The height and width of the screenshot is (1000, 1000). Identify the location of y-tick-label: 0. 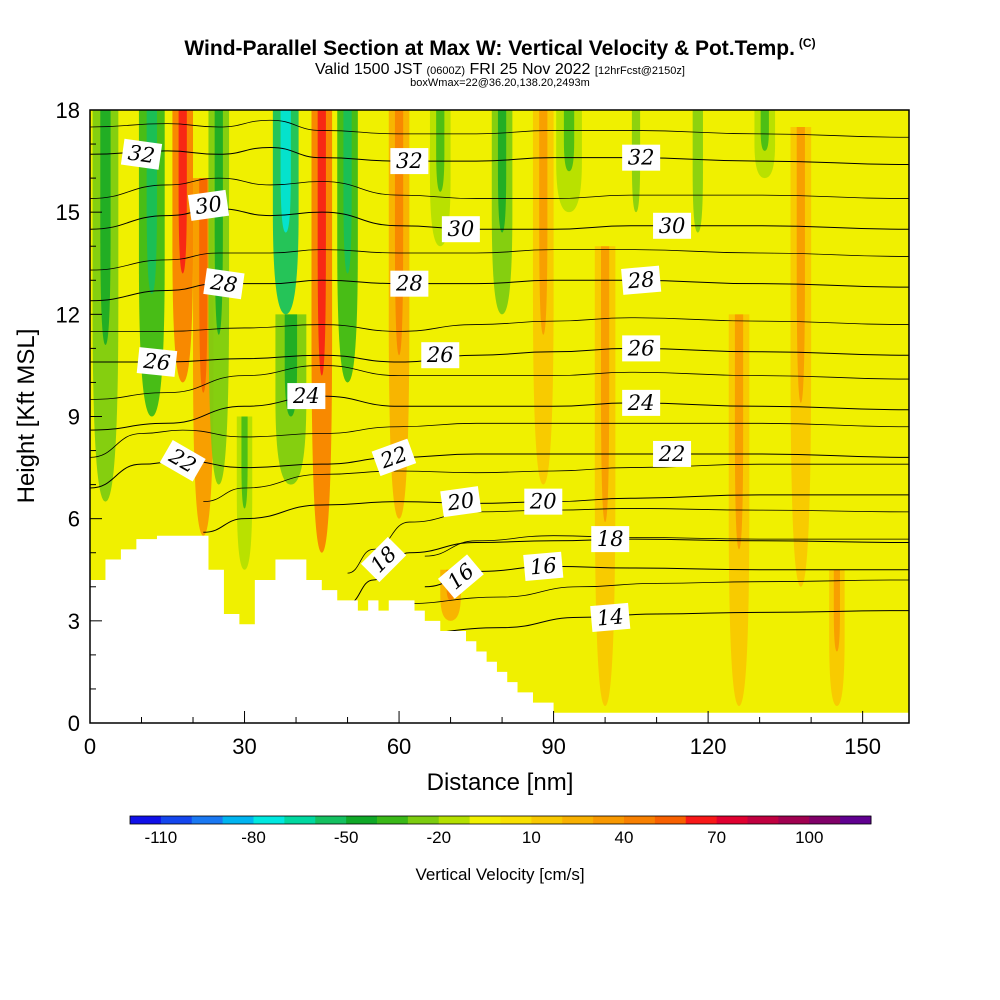
(74, 723).